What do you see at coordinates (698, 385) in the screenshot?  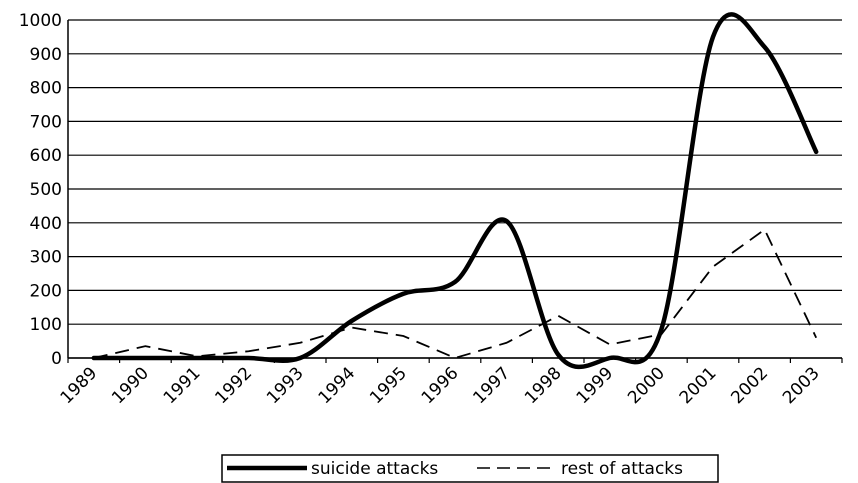 I see `x-tick-label: 2001` at bounding box center [698, 385].